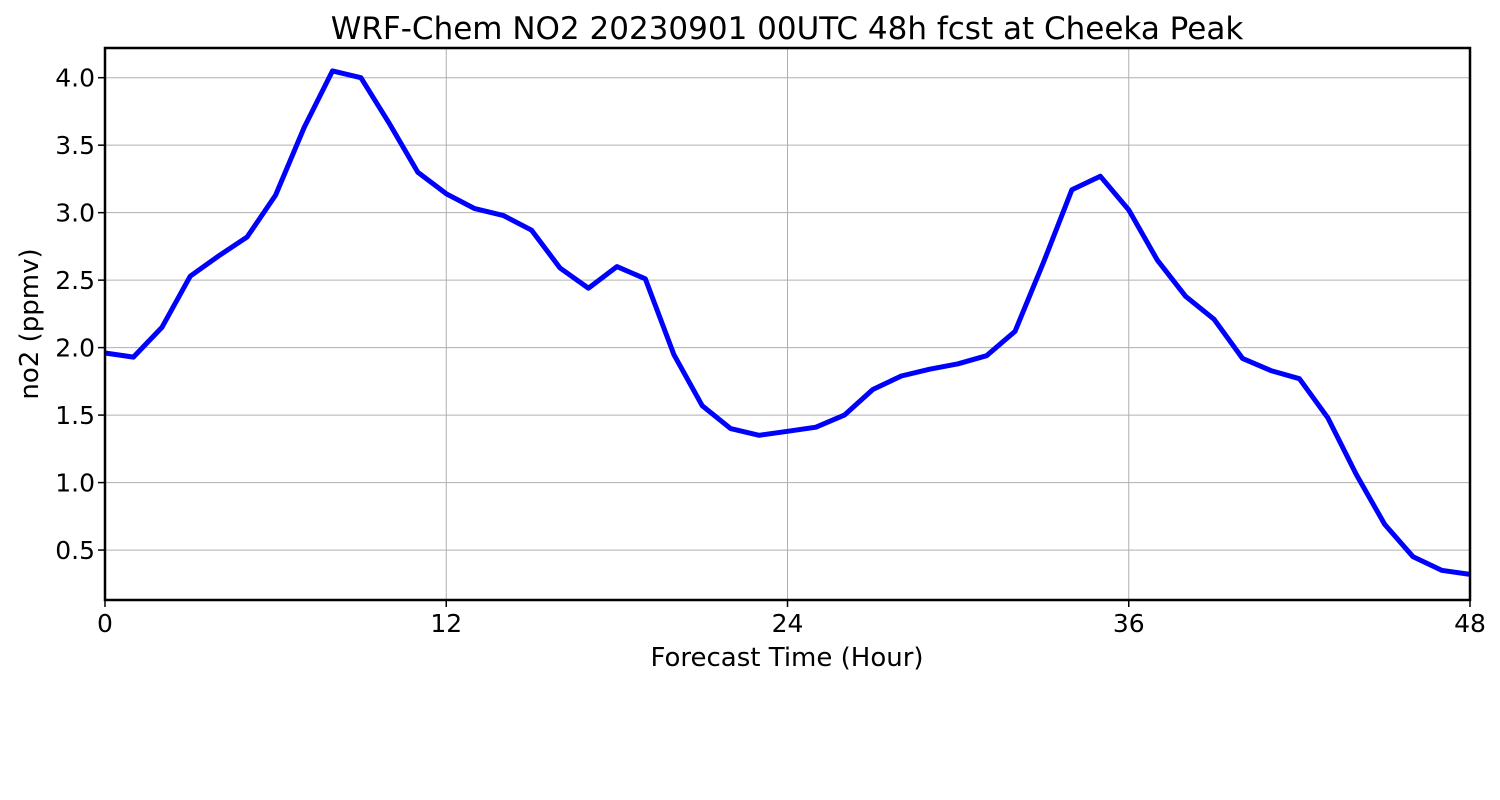  I want to click on x-tick-label: 48, so click(1470, 623).